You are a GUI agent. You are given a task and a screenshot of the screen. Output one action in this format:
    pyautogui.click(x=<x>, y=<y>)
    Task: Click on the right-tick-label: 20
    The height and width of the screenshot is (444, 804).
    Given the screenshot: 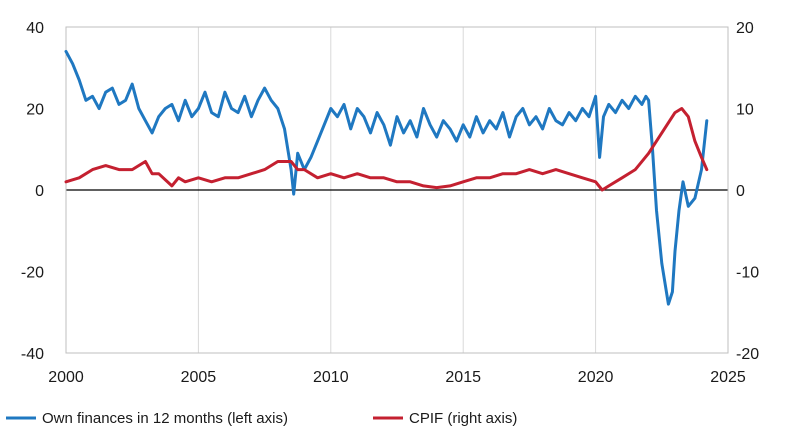 What is the action you would take?
    pyautogui.click(x=745, y=28)
    